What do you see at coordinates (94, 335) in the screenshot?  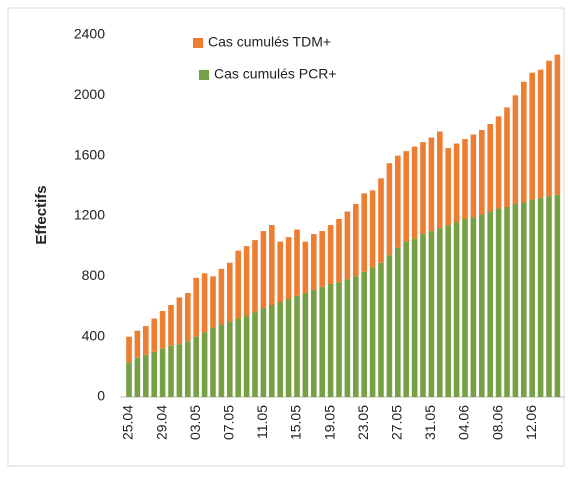 I see `y-tick-label: 400` at bounding box center [94, 335].